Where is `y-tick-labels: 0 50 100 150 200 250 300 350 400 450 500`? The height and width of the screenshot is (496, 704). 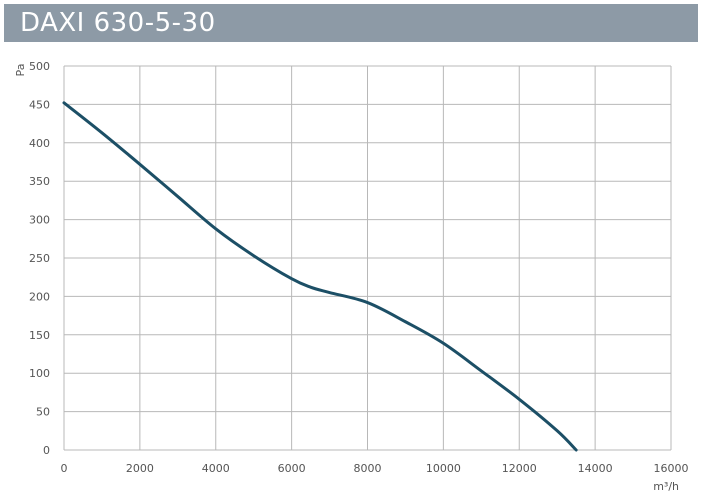 y-tick-labels: 0 50 100 150 200 250 300 350 400 450 500 is located at coordinates (39, 258).